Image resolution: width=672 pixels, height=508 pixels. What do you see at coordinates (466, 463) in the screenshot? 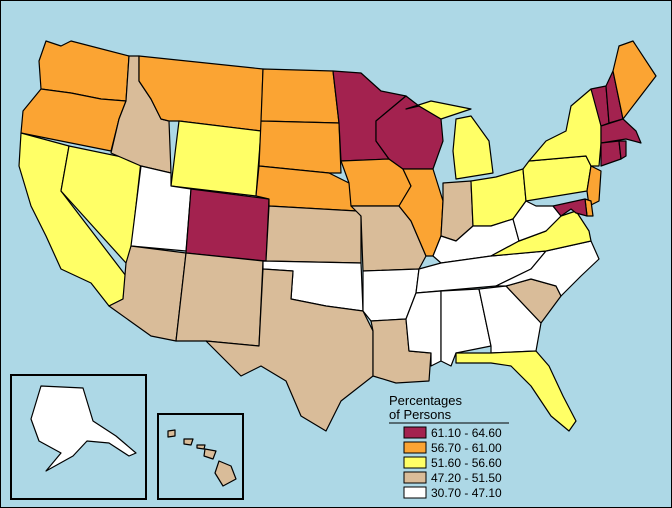
I see `legend-label-3: 51.60 - 56.60` at bounding box center [466, 463].